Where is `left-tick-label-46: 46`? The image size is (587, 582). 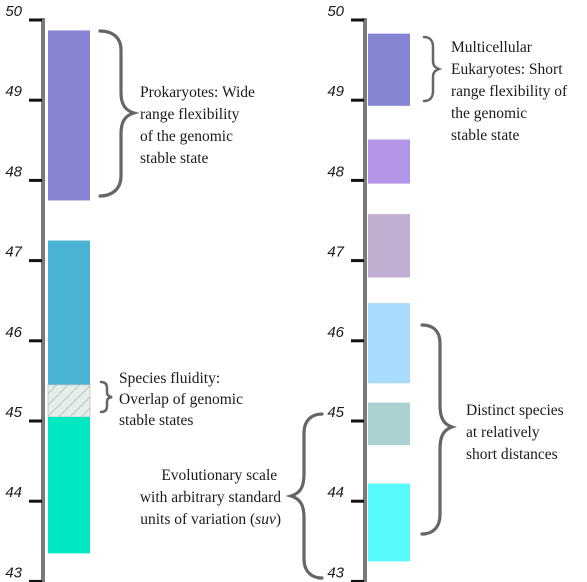 left-tick-label-46: 46 is located at coordinates (13, 332).